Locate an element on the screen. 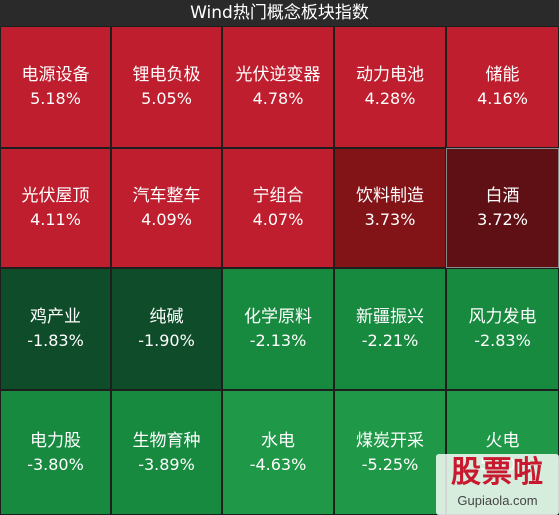  watermark-logo: 股票啦 Gupiaola.com is located at coordinates (497, 484).